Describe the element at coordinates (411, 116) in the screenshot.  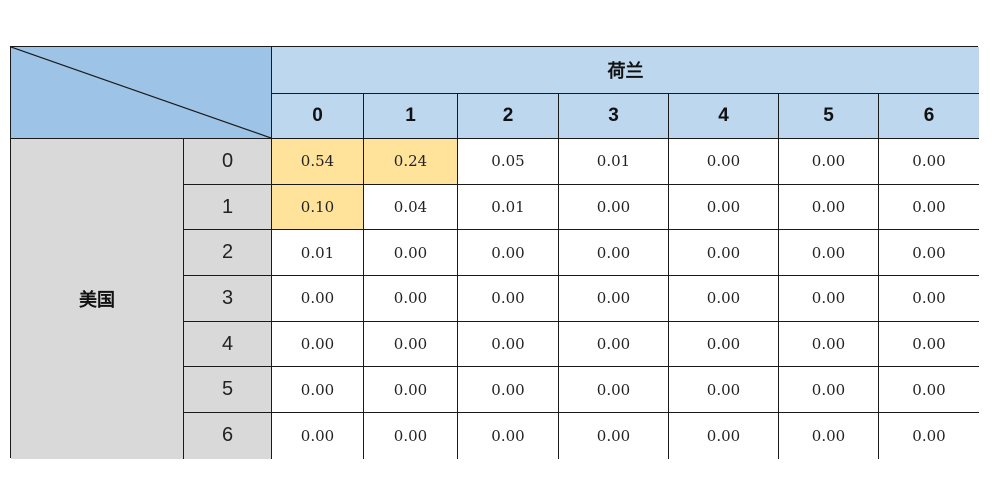
I see `column-header: 1` at that location.